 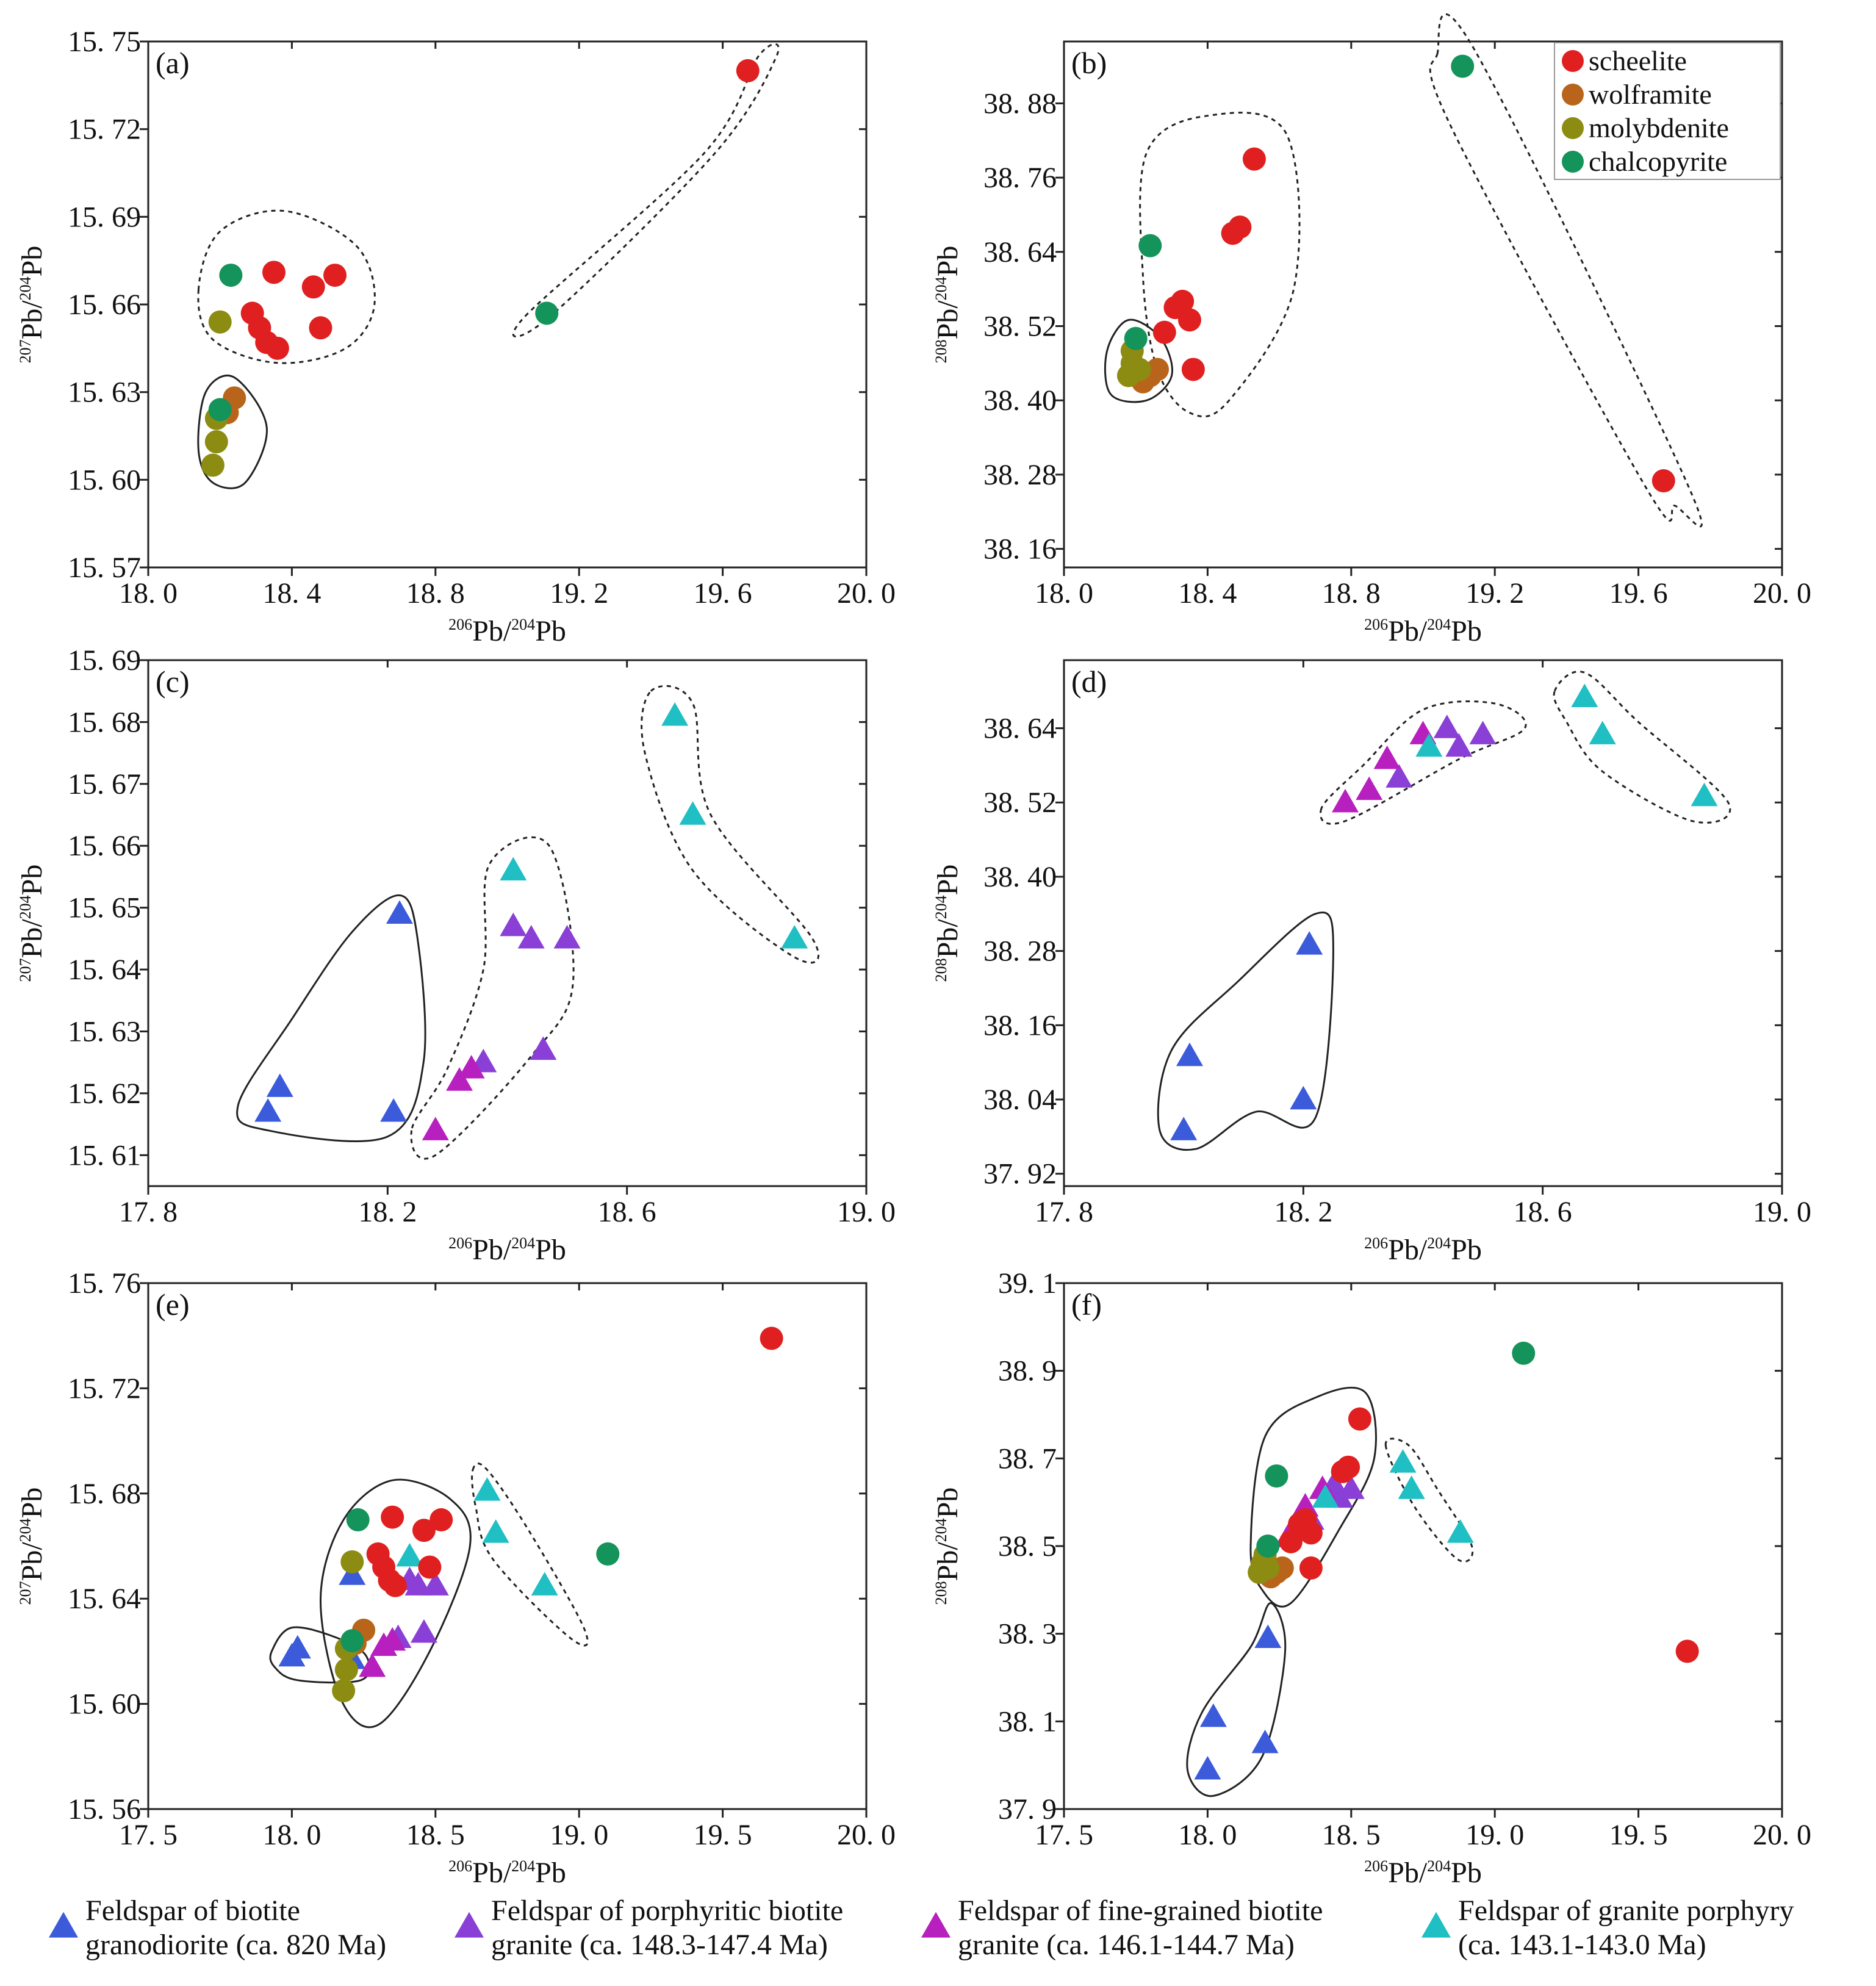 What do you see at coordinates (1028, 1546) in the screenshot?
I see `y-tick-label: 38. 5` at bounding box center [1028, 1546].